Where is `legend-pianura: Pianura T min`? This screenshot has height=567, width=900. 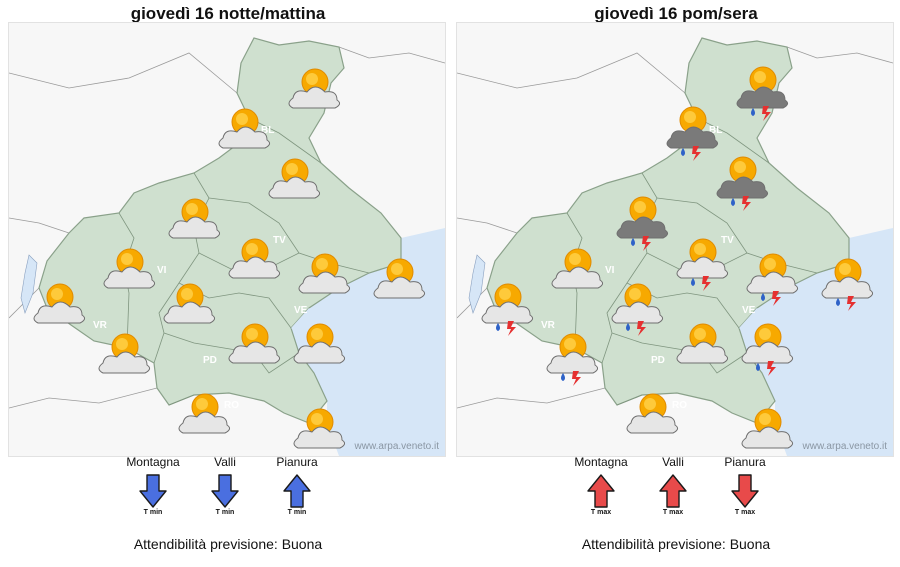 legend-pianura: Pianura T min is located at coordinates (297, 486).